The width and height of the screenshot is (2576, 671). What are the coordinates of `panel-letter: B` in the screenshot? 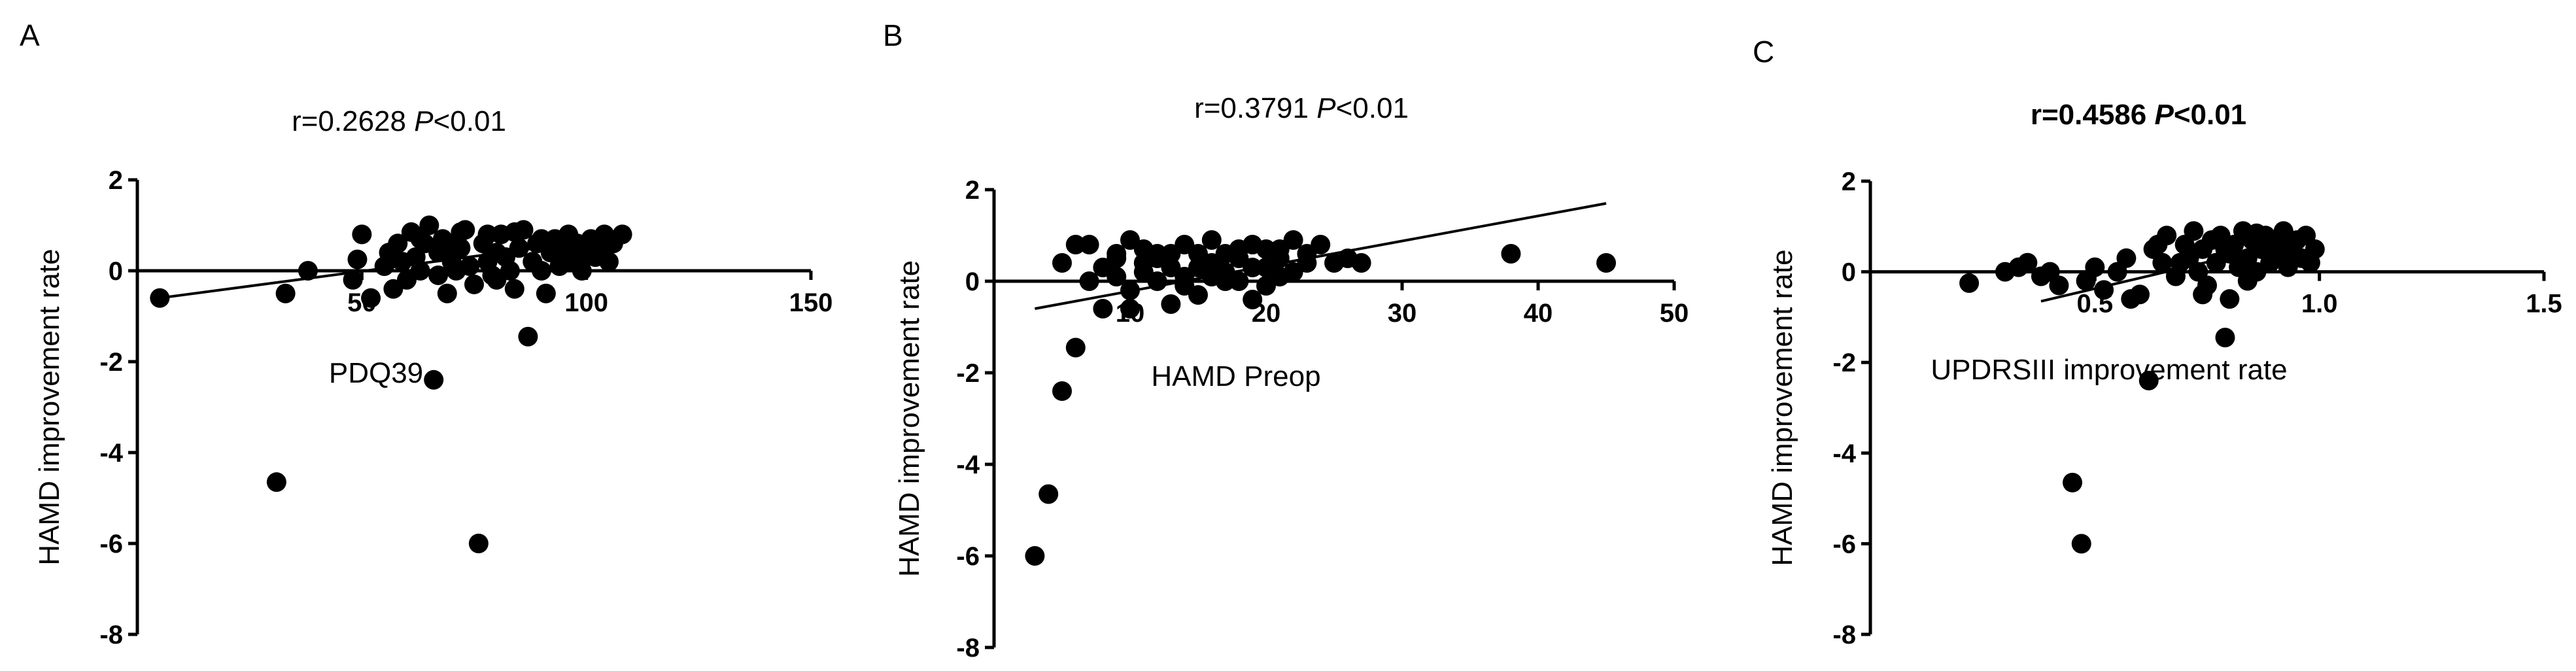 It's located at (893, 35).